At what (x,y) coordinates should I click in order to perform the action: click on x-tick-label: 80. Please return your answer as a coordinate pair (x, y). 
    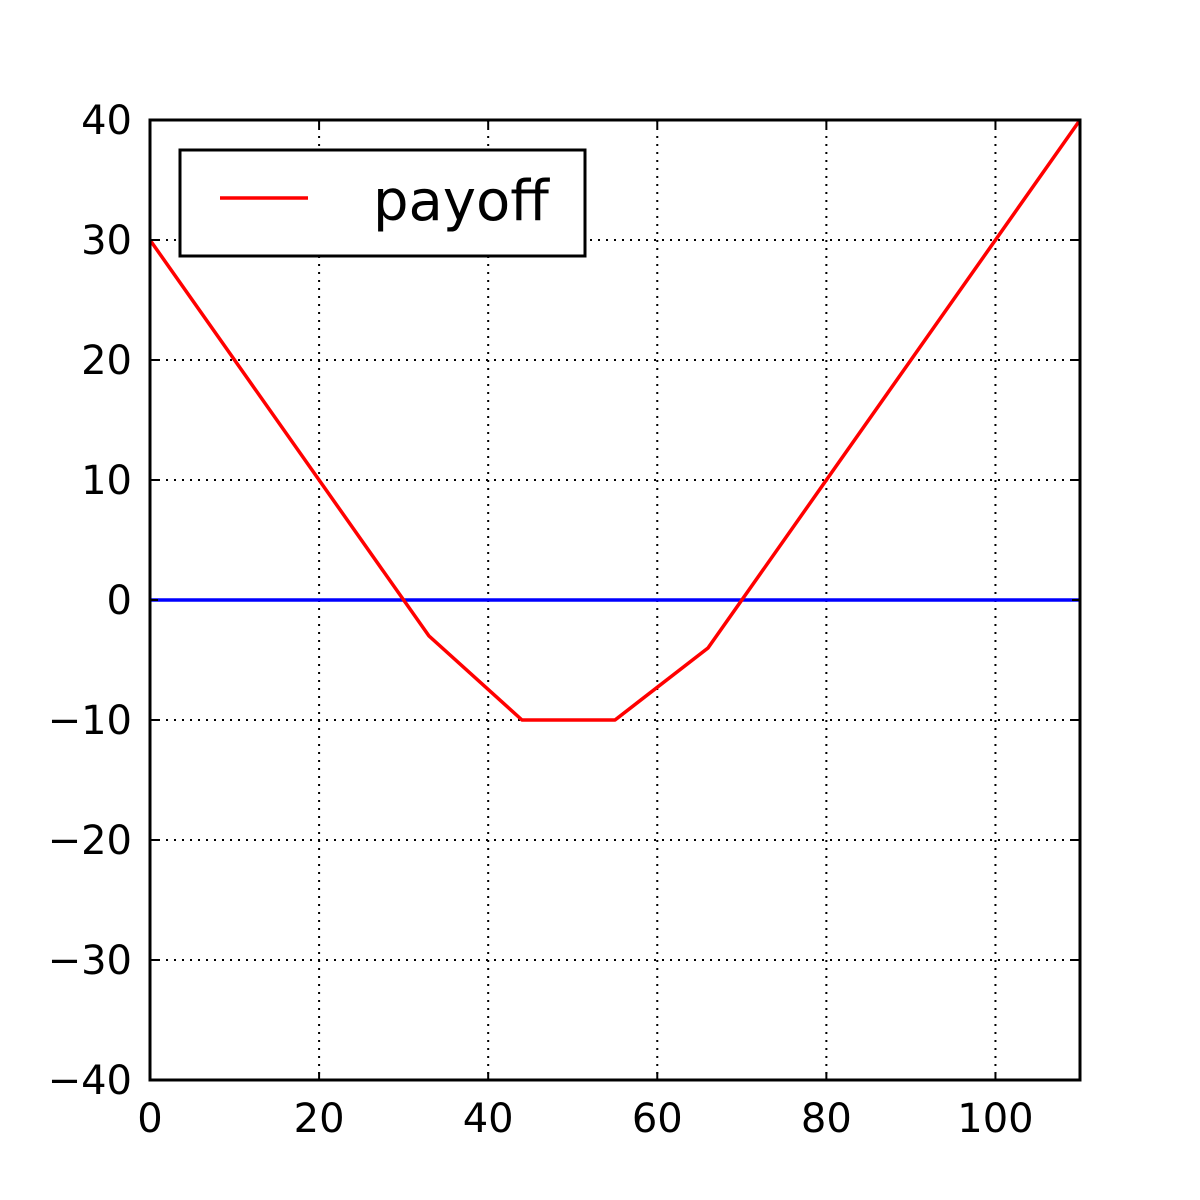
    Looking at the image, I should click on (826, 1119).